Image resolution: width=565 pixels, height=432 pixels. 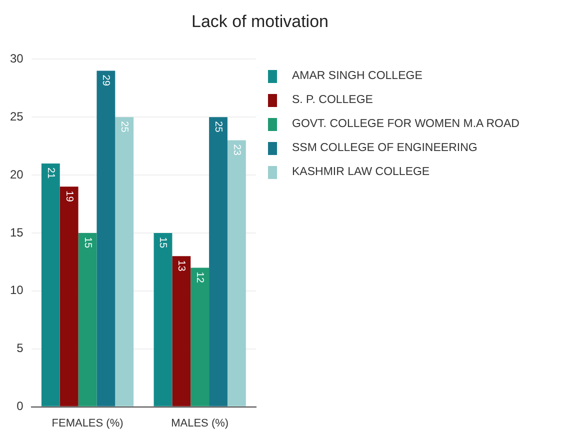 What do you see at coordinates (236, 150) in the screenshot?
I see `data-label: 23` at bounding box center [236, 150].